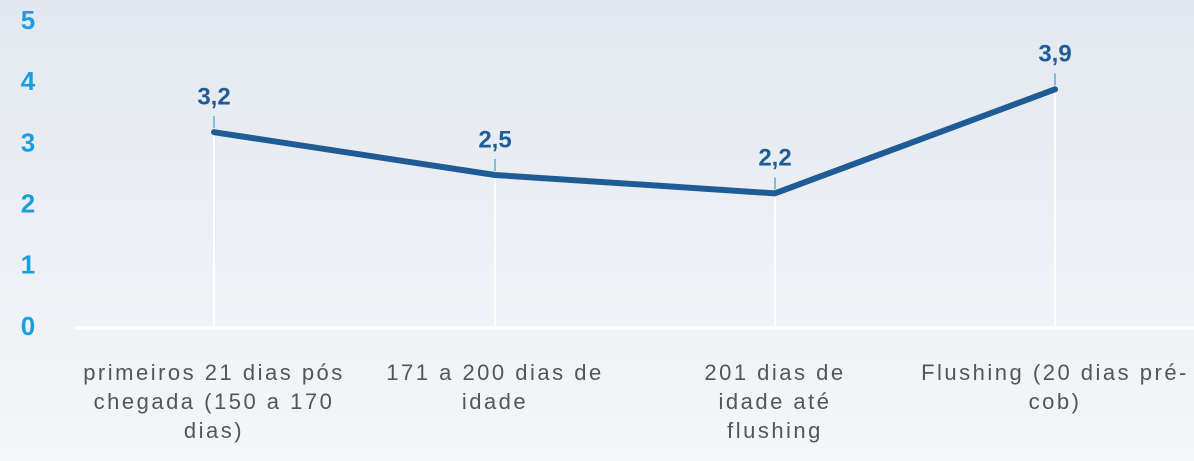  I want to click on data-label: 2,2, so click(774, 158).